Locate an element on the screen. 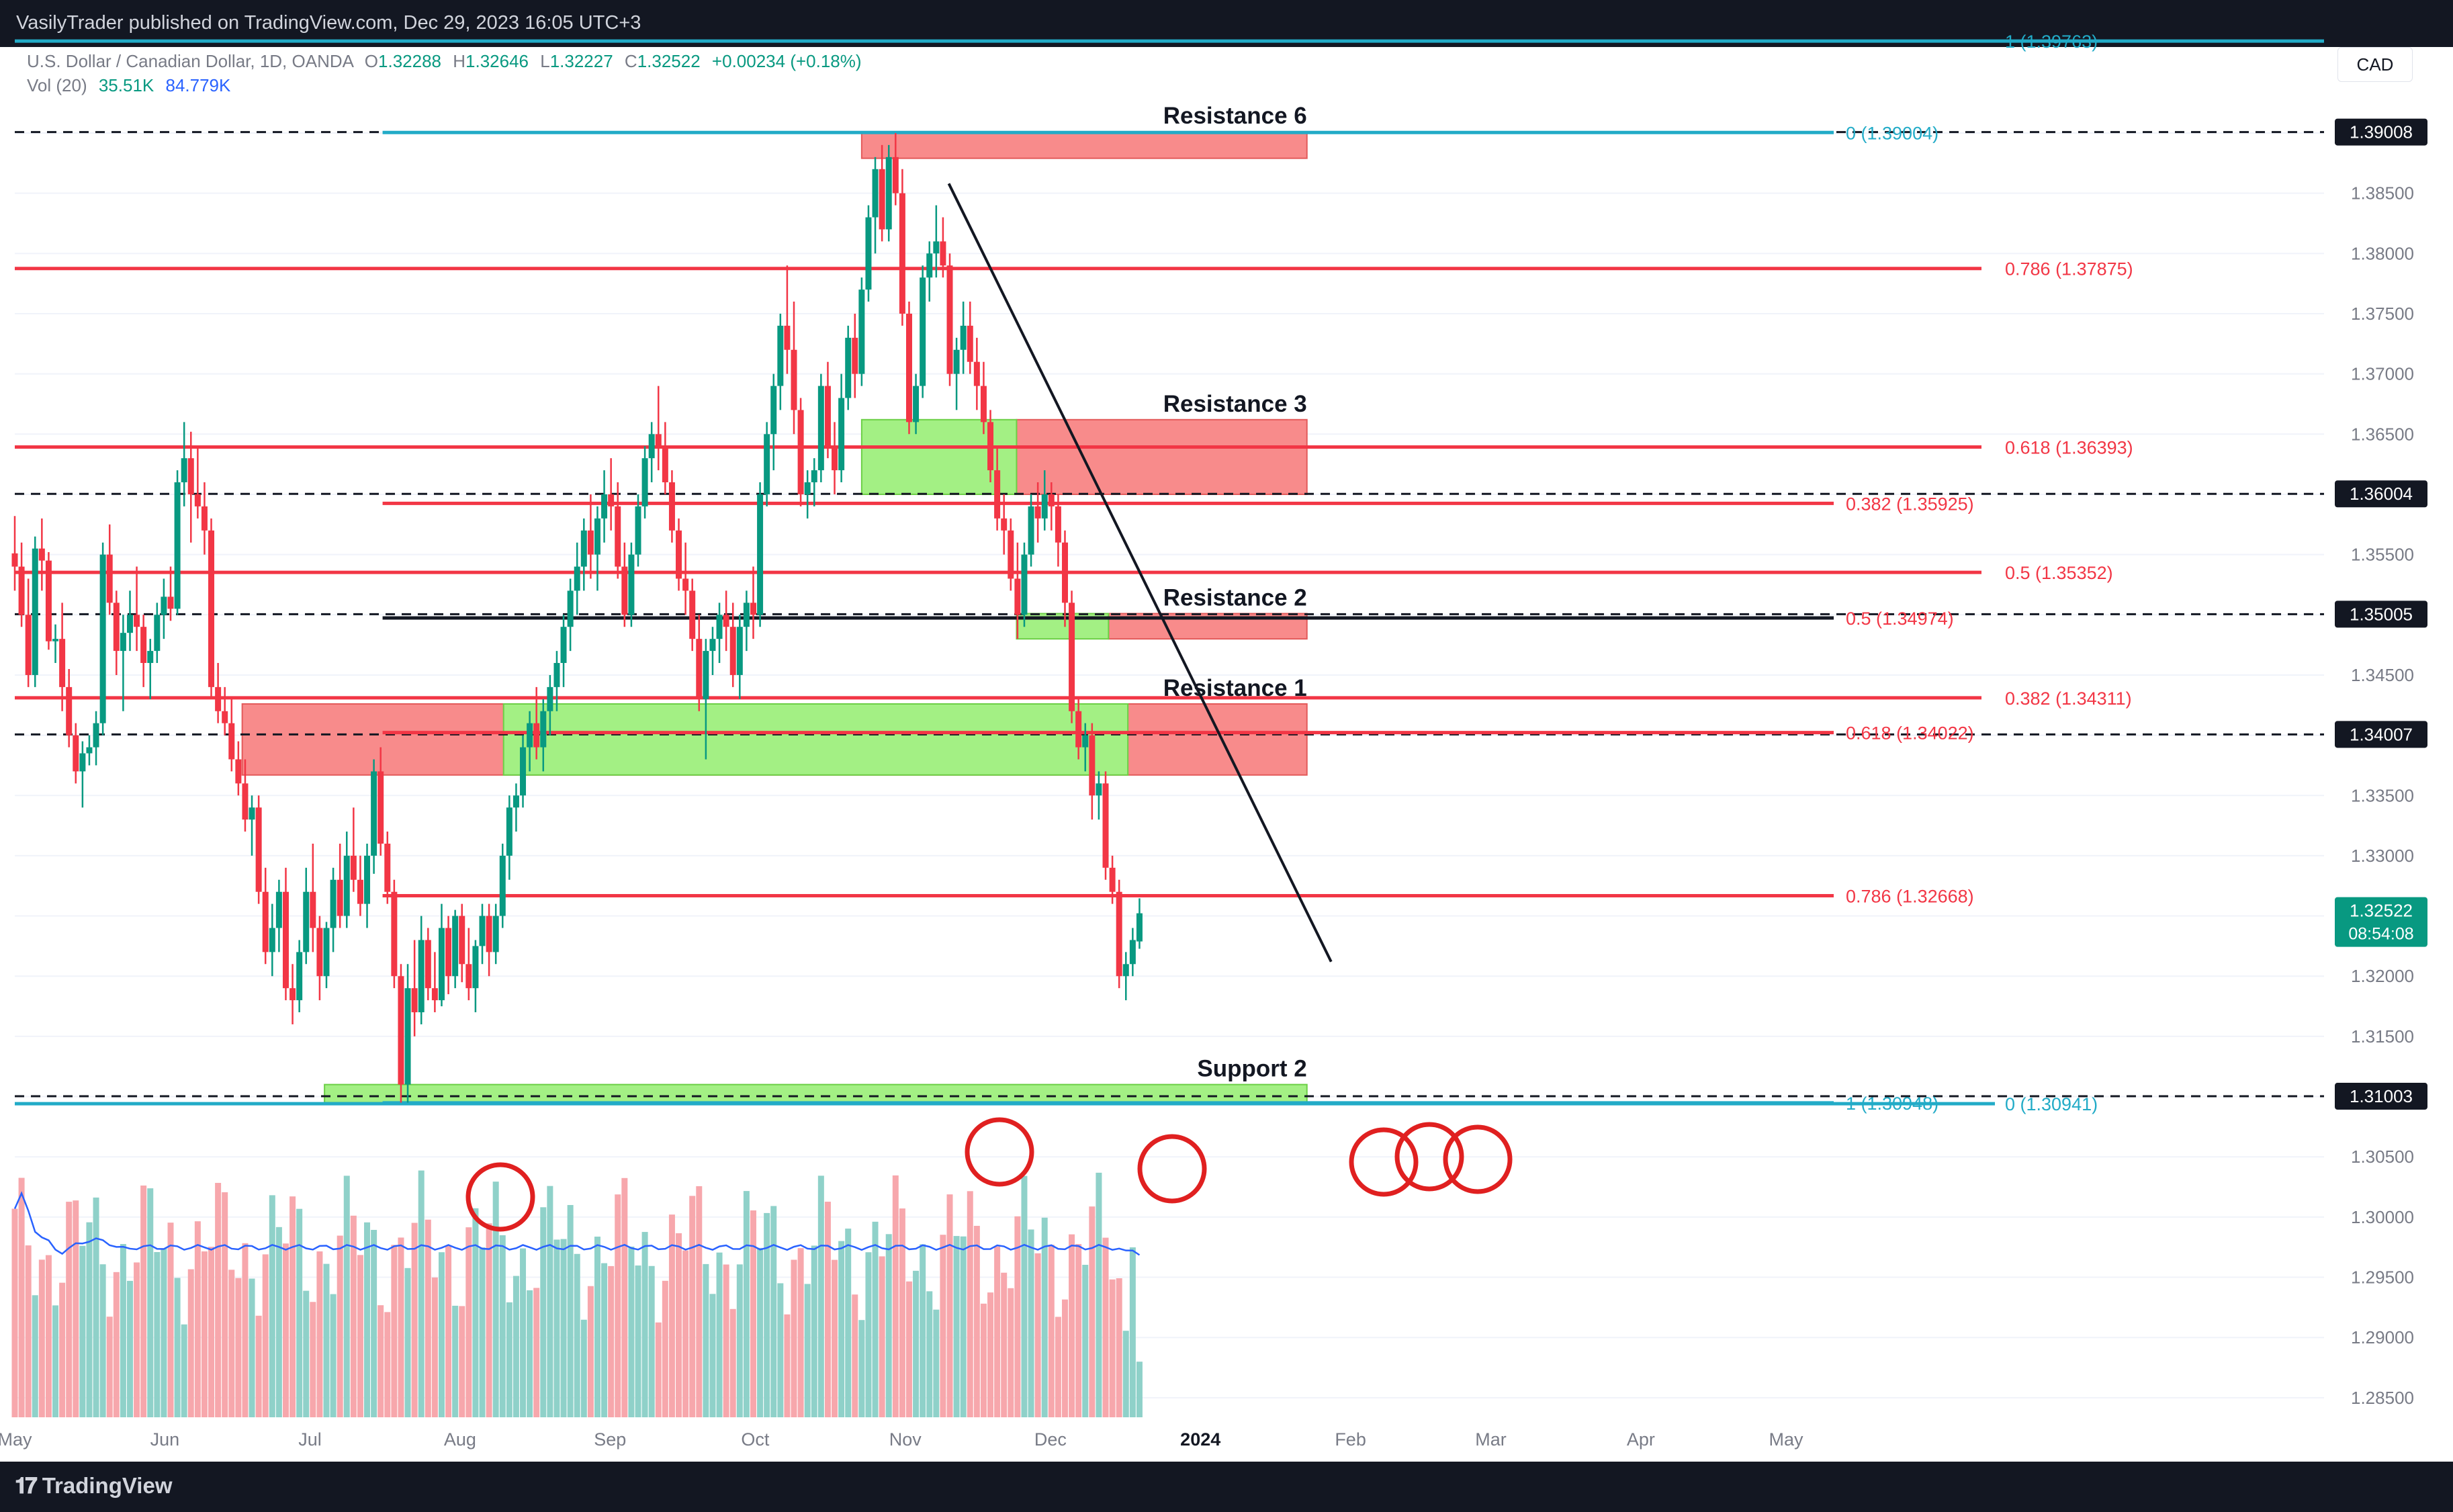 The height and width of the screenshot is (1512, 2453). fib-right-label: 0.382 (1.35925) is located at coordinates (1910, 504).